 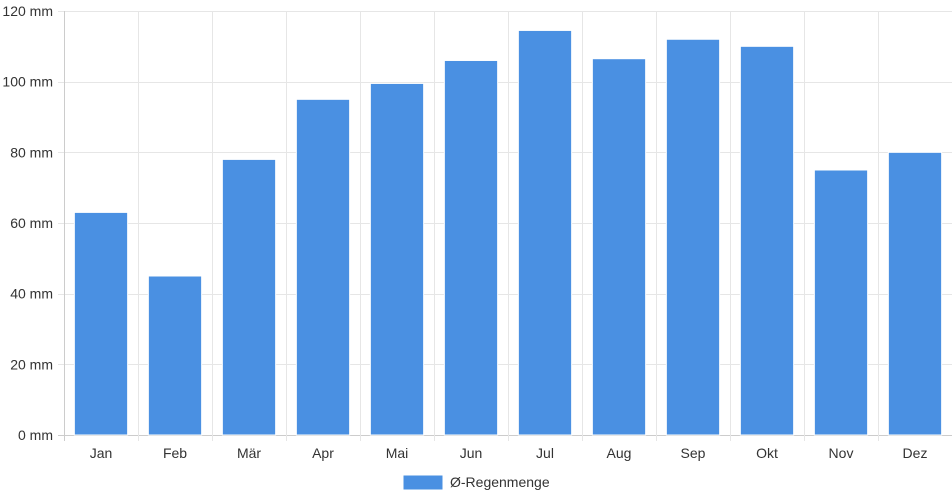 I want to click on y-tick-label: 80 mm, so click(x=31, y=152).